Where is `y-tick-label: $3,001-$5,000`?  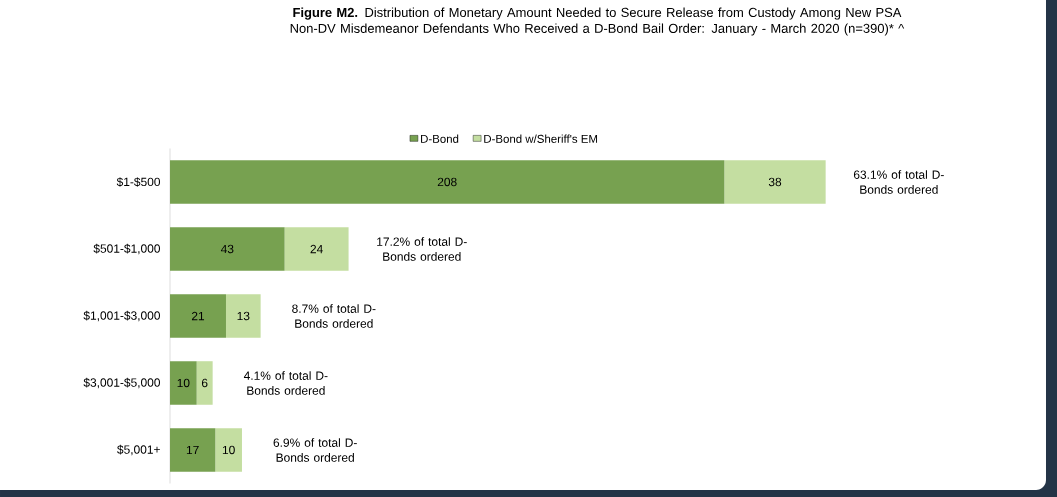
y-tick-label: $3,001-$5,000 is located at coordinates (122, 383).